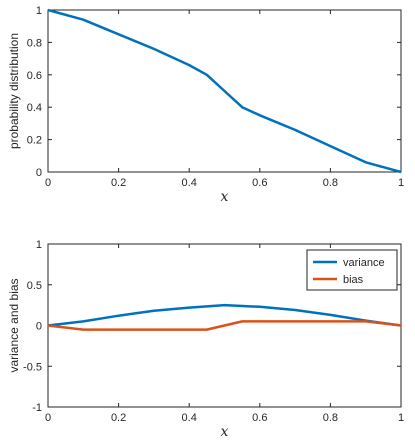 The height and width of the screenshot is (444, 415). I want to click on series-line-bias, so click(224, 325).